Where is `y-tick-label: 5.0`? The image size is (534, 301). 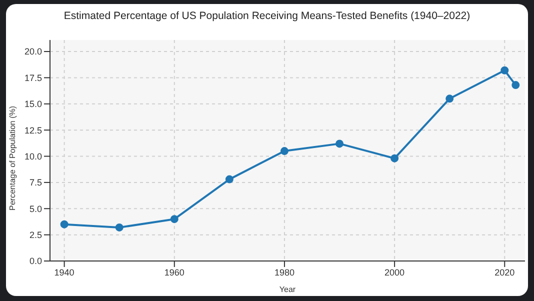 y-tick-label: 5.0 is located at coordinates (35, 209).